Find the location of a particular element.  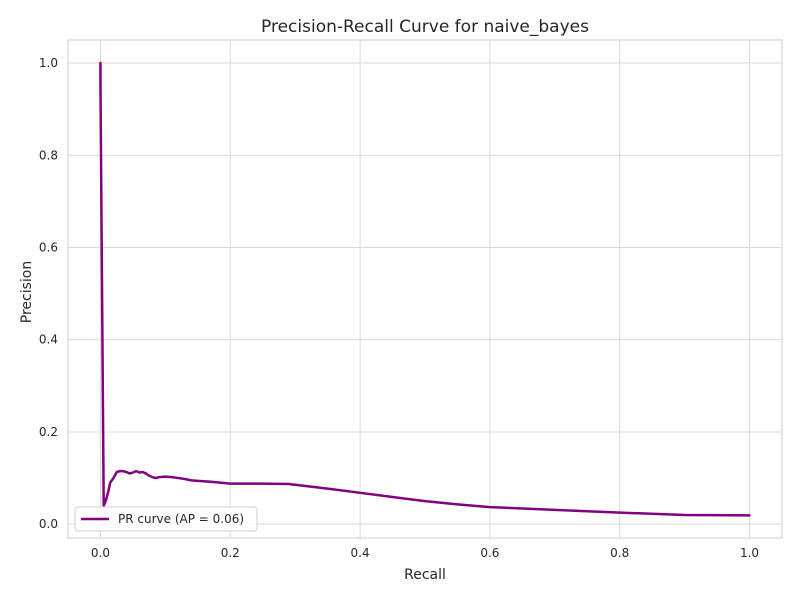

x-tick-label: 0.8 is located at coordinates (619, 553).